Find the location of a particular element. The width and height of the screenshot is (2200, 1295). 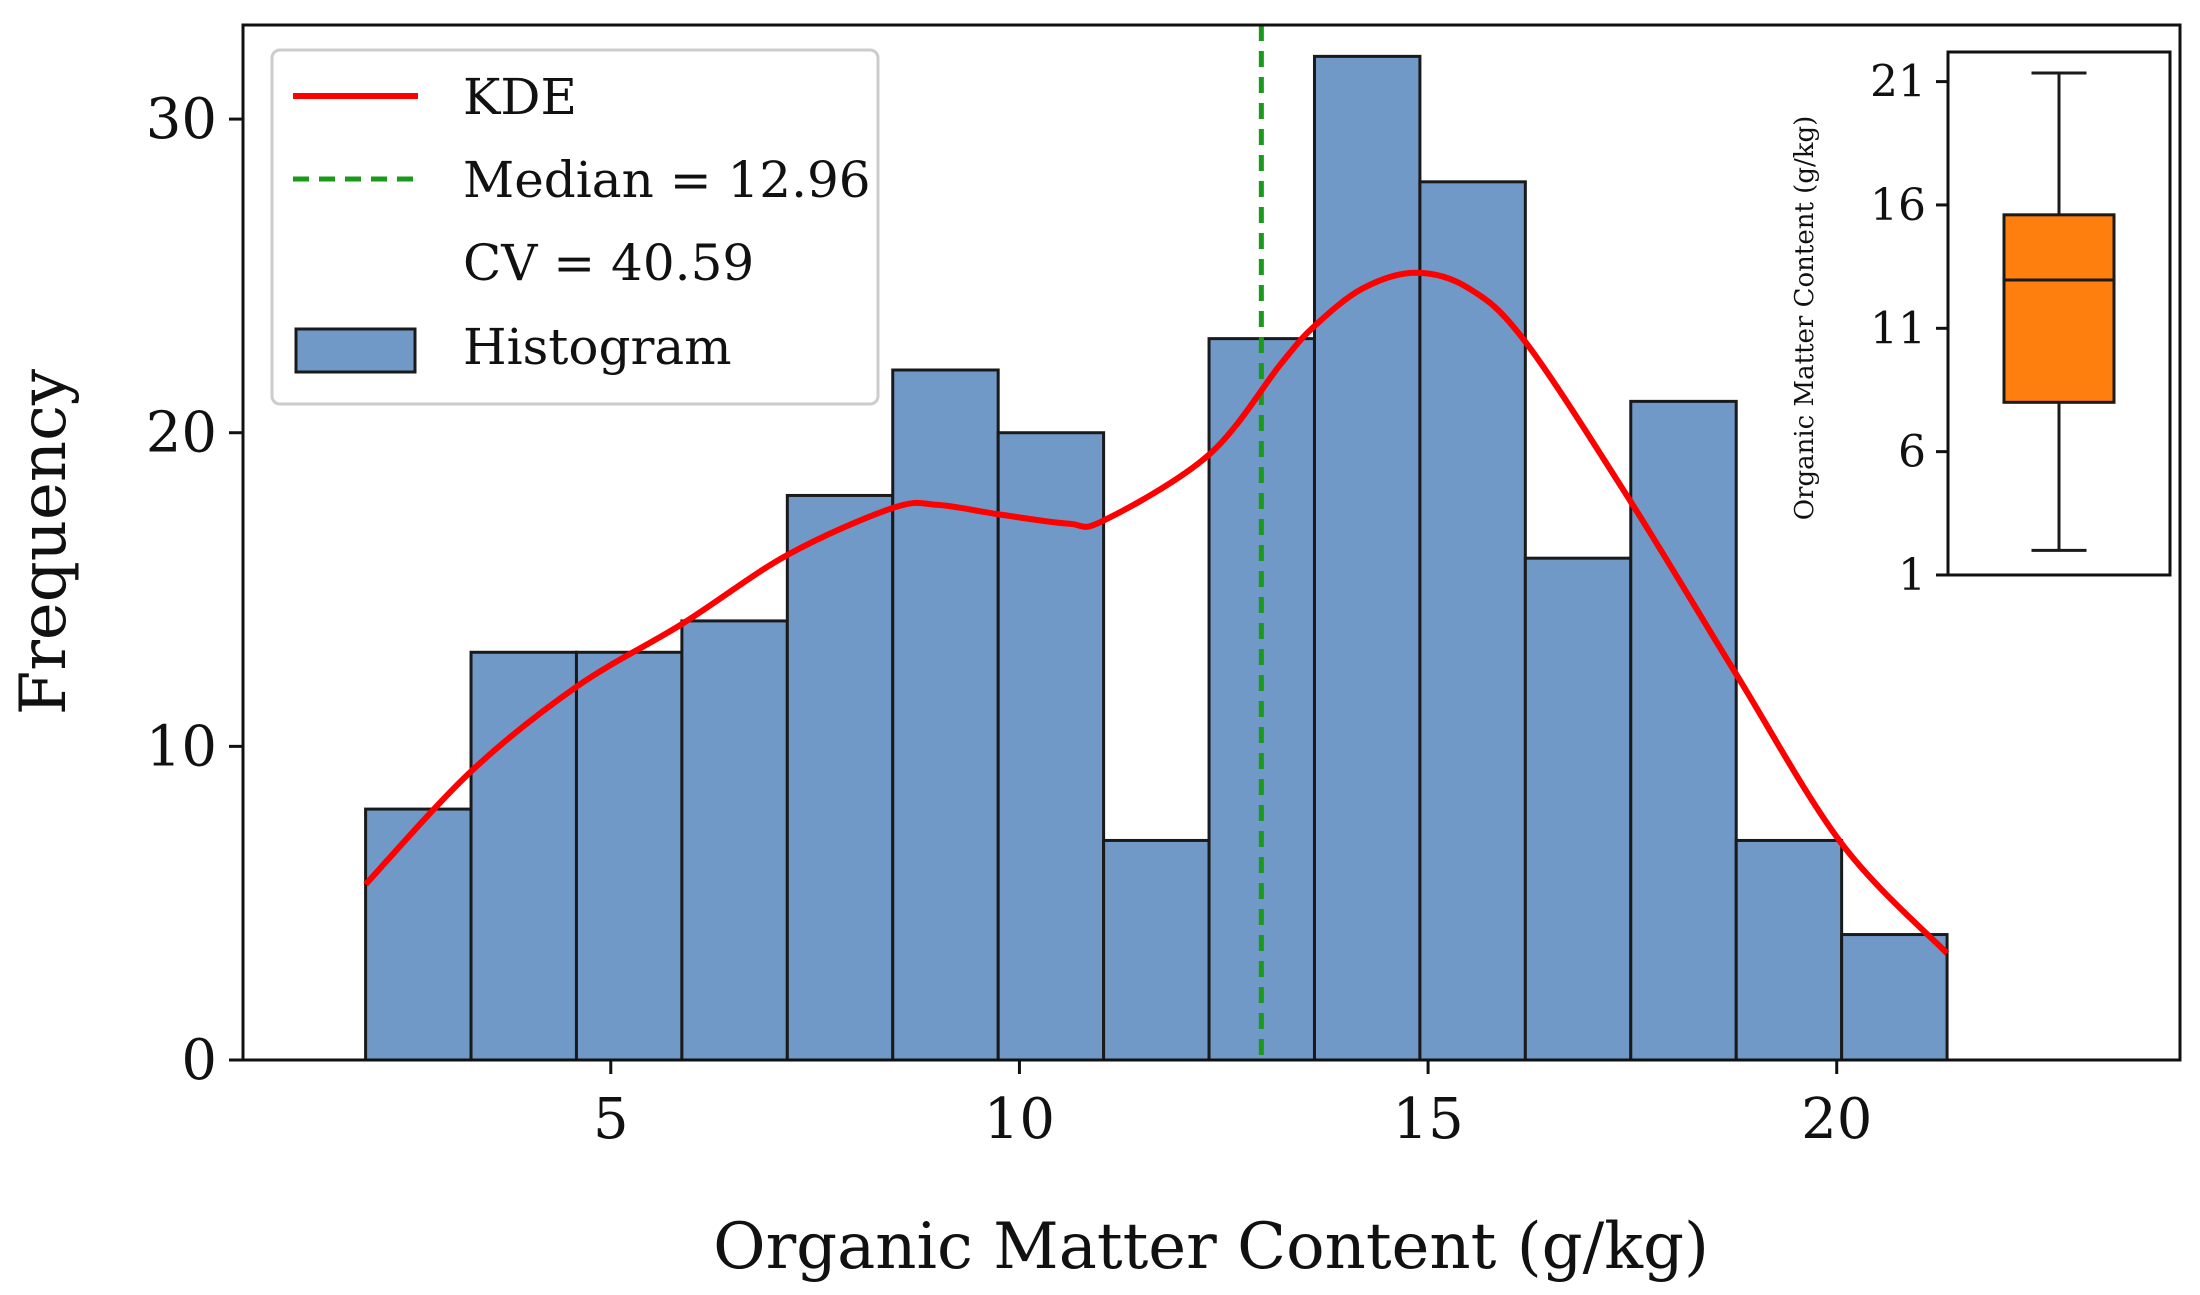

inset-tick-label: 16 is located at coordinates (1898, 205).